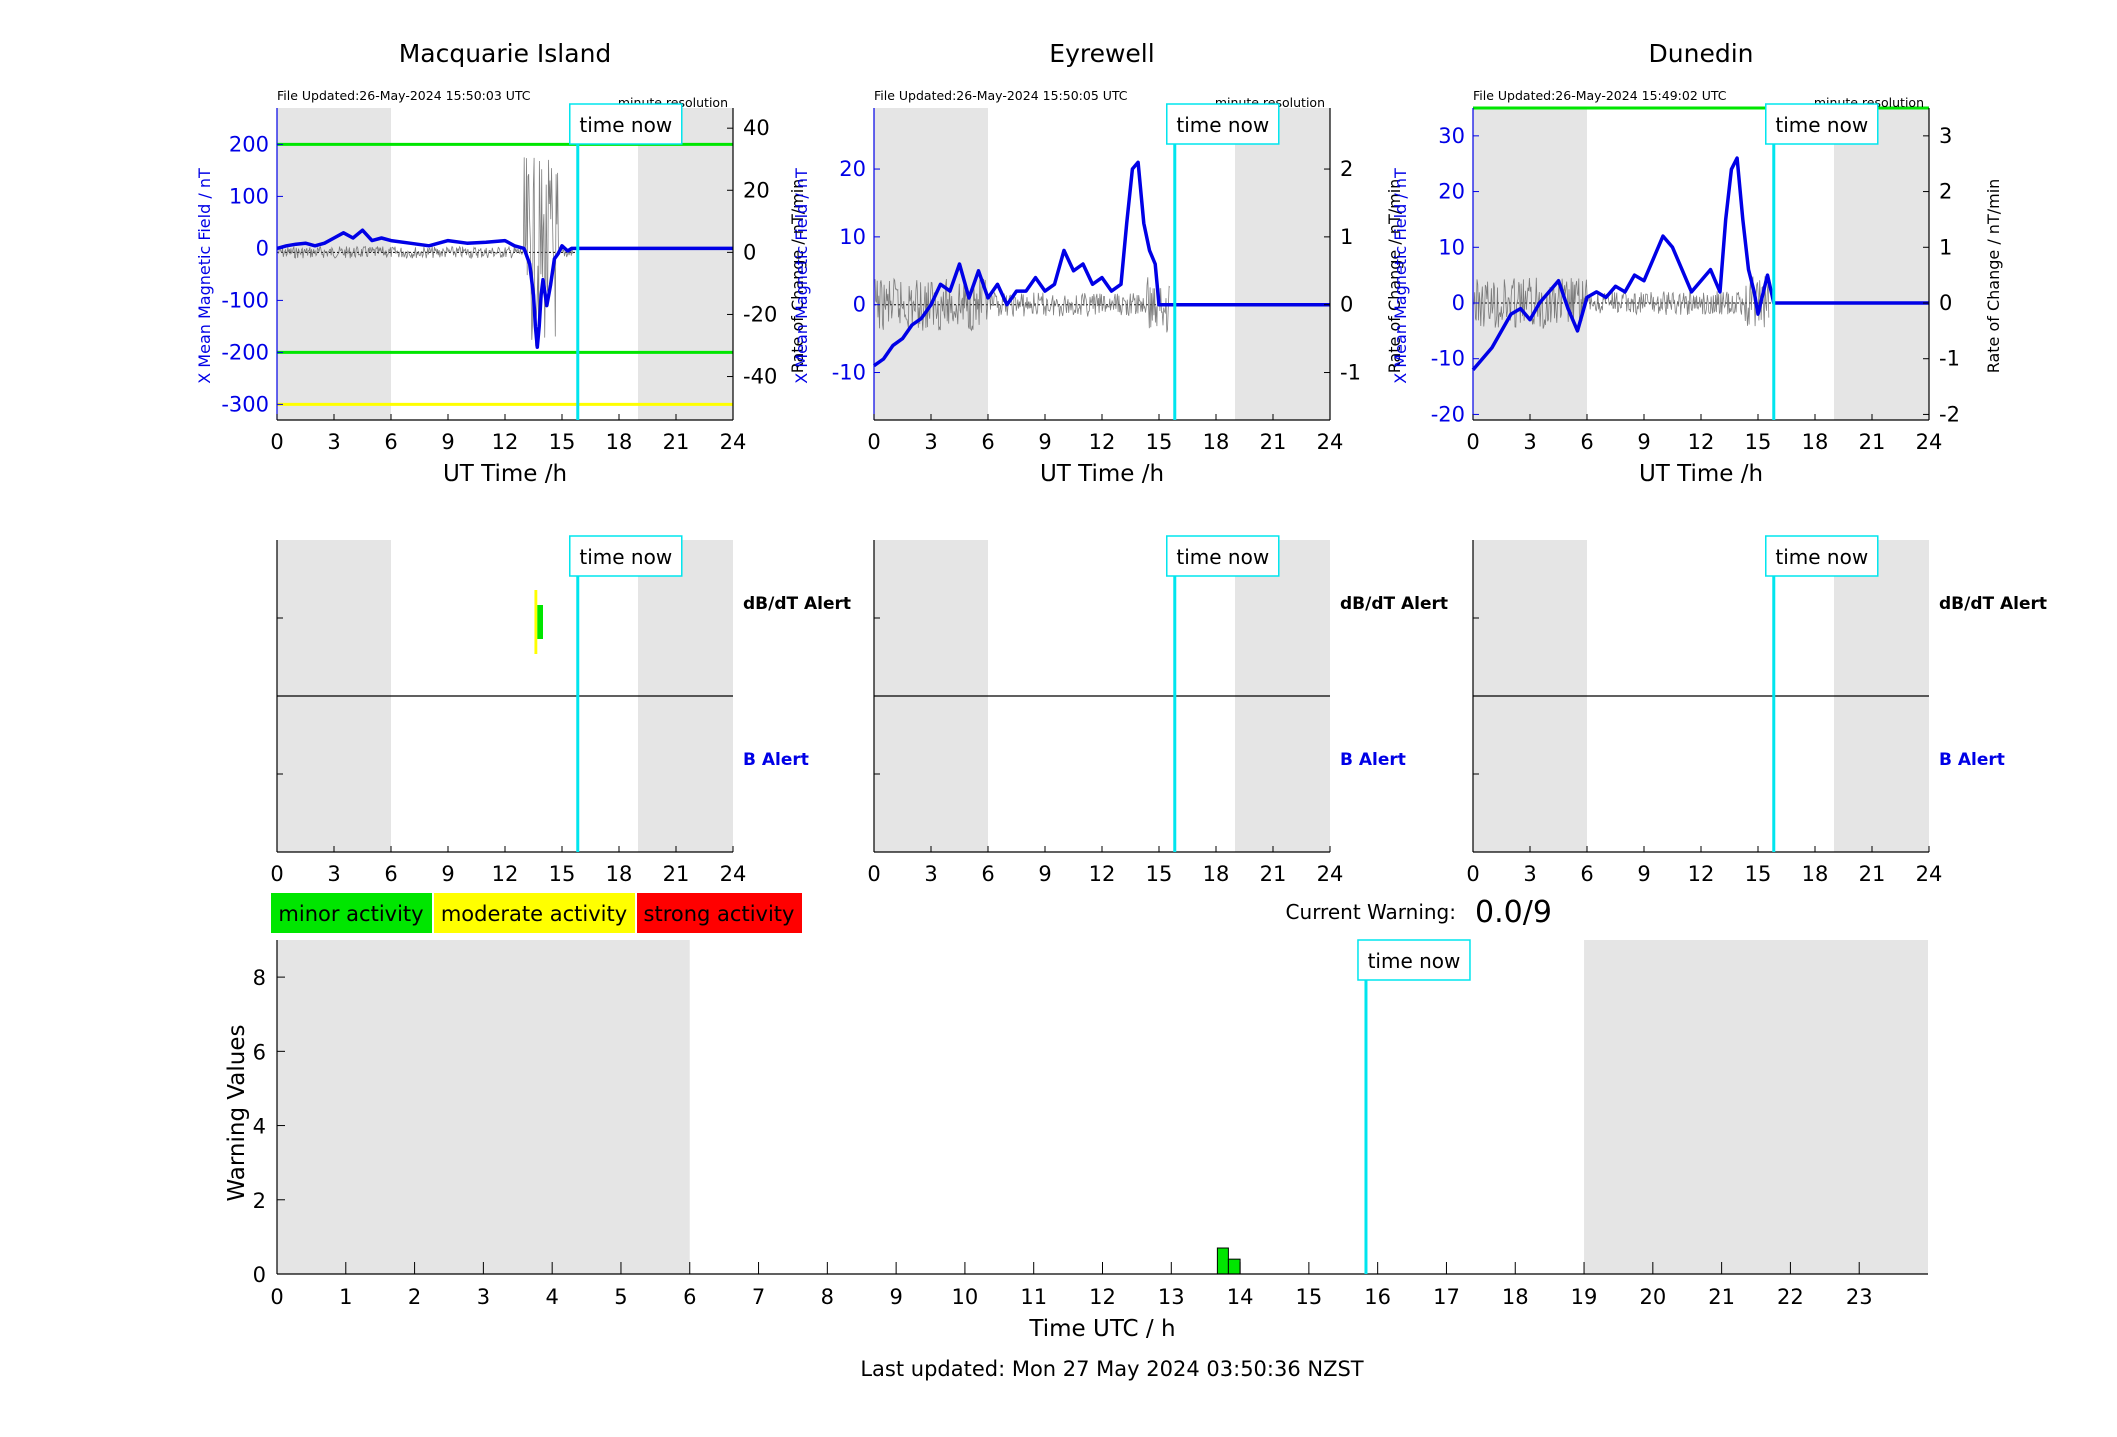  What do you see at coordinates (756, 190) in the screenshot?
I see `y-tick-label-right: 20` at bounding box center [756, 190].